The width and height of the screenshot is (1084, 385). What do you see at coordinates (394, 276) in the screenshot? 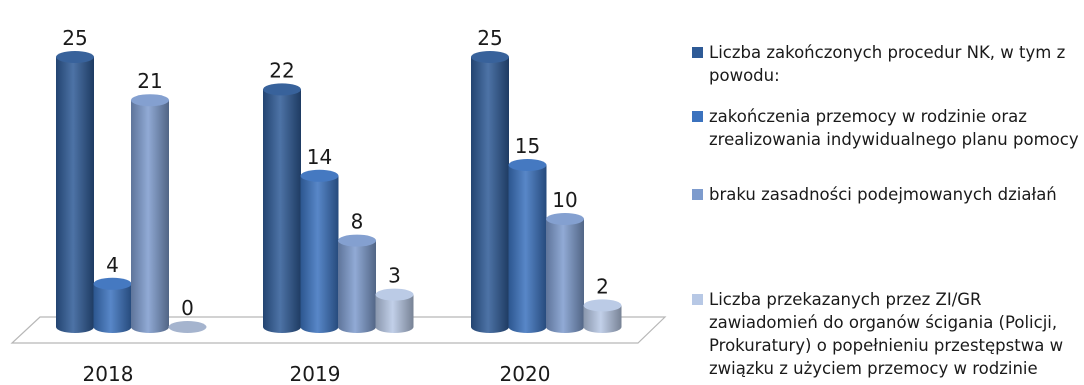
I see `data-label-2019-series-4: 3` at bounding box center [394, 276].